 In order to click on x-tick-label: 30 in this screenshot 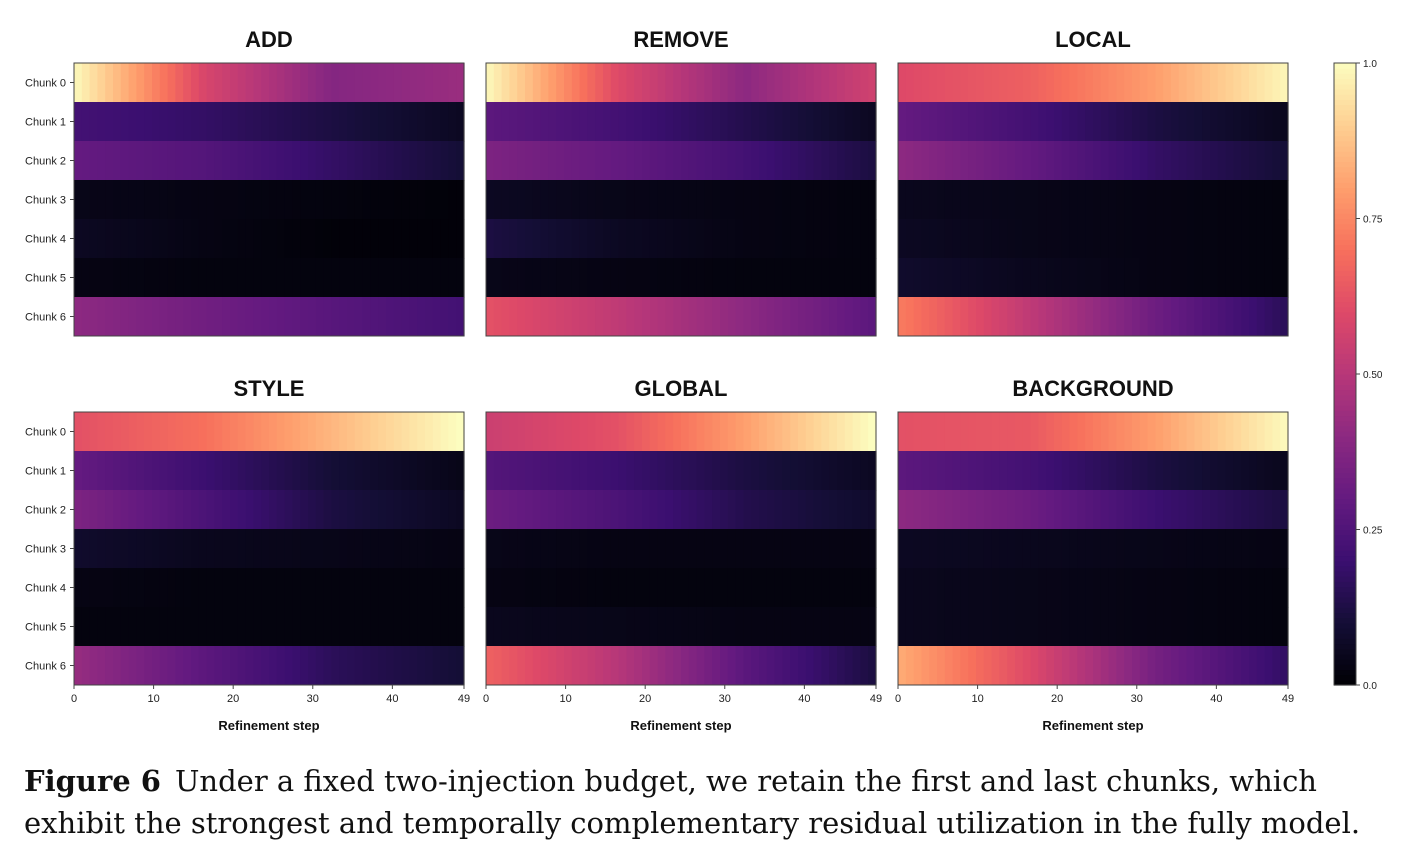, I will do `click(1137, 699)`.